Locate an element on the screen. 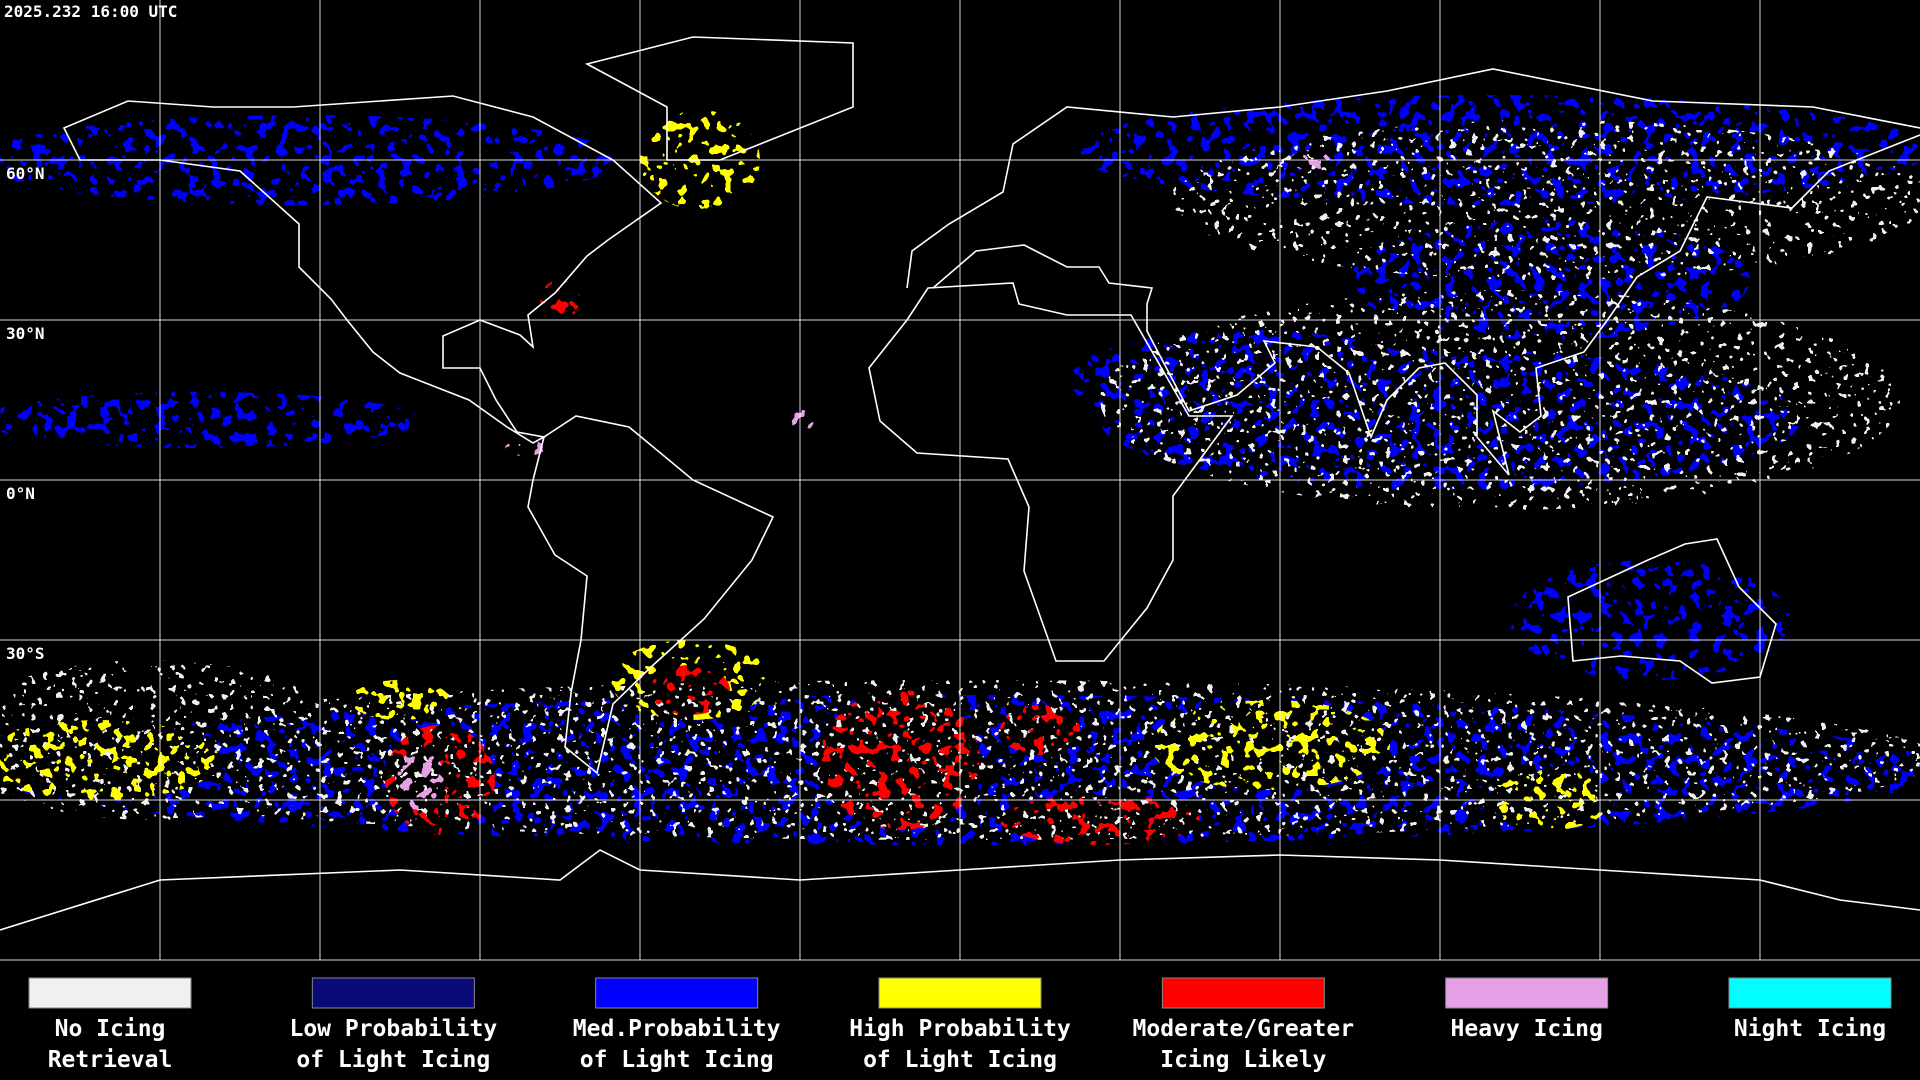  legend-item: Med.Probability of Light Icing is located at coordinates (677, 1025).